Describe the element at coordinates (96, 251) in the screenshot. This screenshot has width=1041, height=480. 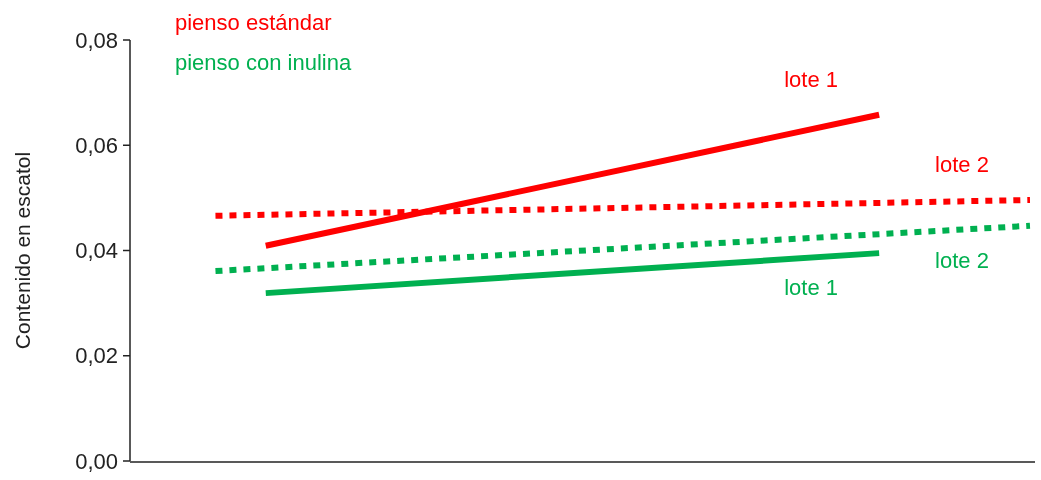
I see `y-tick-label: 0,04` at that location.